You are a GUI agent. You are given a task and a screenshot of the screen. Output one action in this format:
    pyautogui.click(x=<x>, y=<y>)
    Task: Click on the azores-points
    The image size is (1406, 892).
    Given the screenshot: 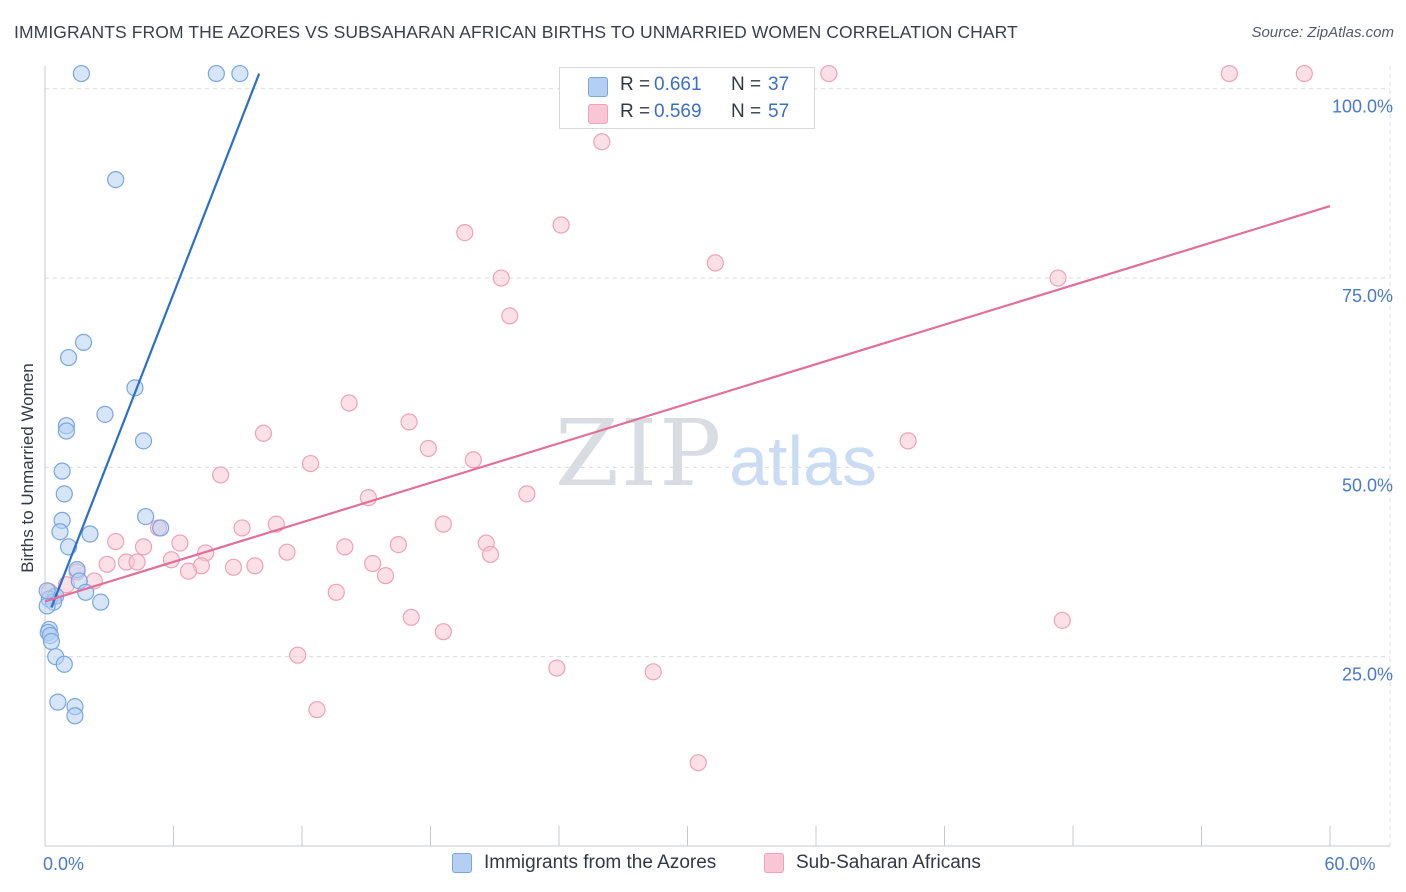 What is the action you would take?
    pyautogui.click(x=143, y=394)
    